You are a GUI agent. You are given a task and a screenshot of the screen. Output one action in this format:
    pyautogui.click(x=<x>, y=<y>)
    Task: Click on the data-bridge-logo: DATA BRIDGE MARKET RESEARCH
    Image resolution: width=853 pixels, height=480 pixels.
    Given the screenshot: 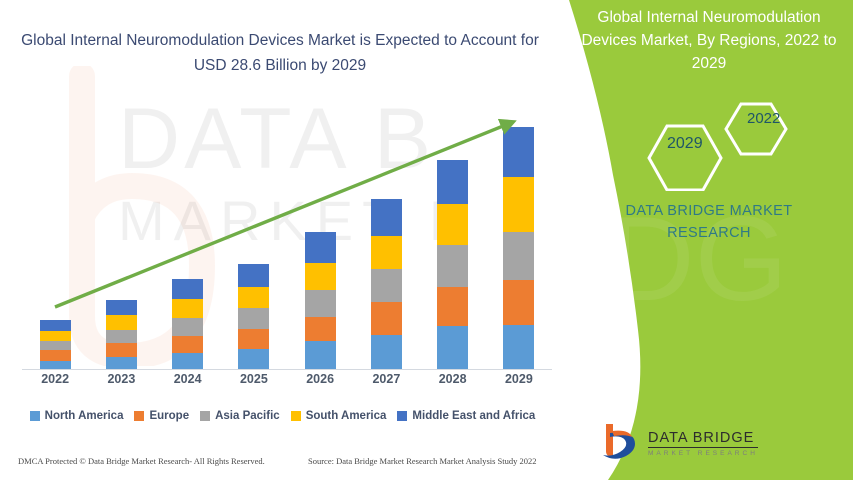 What is the action you would take?
    pyautogui.click(x=681, y=443)
    